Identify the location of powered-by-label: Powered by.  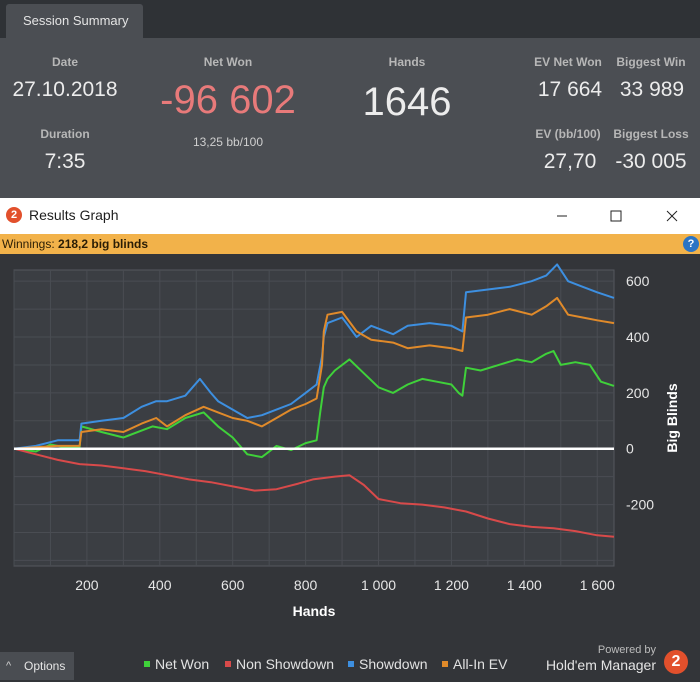
(626, 650).